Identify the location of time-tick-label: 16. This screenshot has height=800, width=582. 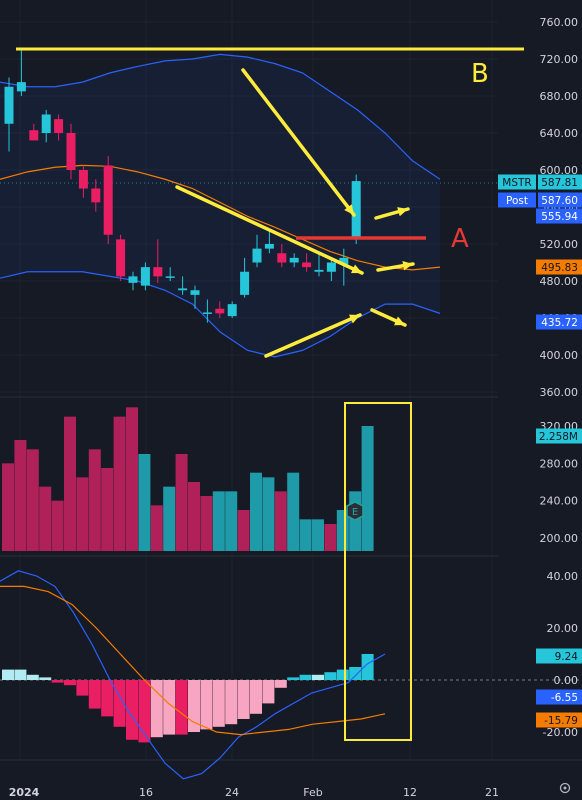
(146, 792).